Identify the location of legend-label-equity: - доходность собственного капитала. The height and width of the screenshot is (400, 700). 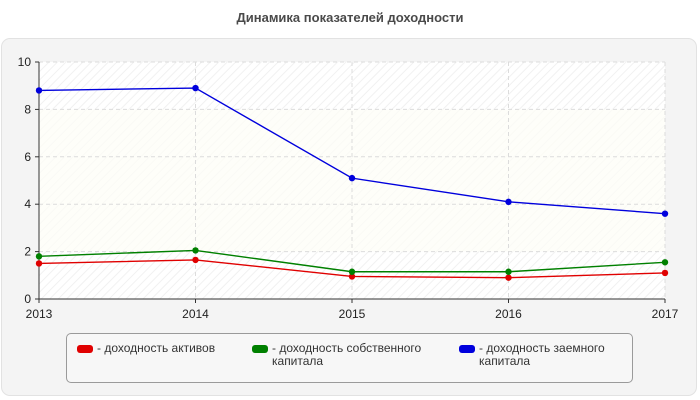
(347, 354).